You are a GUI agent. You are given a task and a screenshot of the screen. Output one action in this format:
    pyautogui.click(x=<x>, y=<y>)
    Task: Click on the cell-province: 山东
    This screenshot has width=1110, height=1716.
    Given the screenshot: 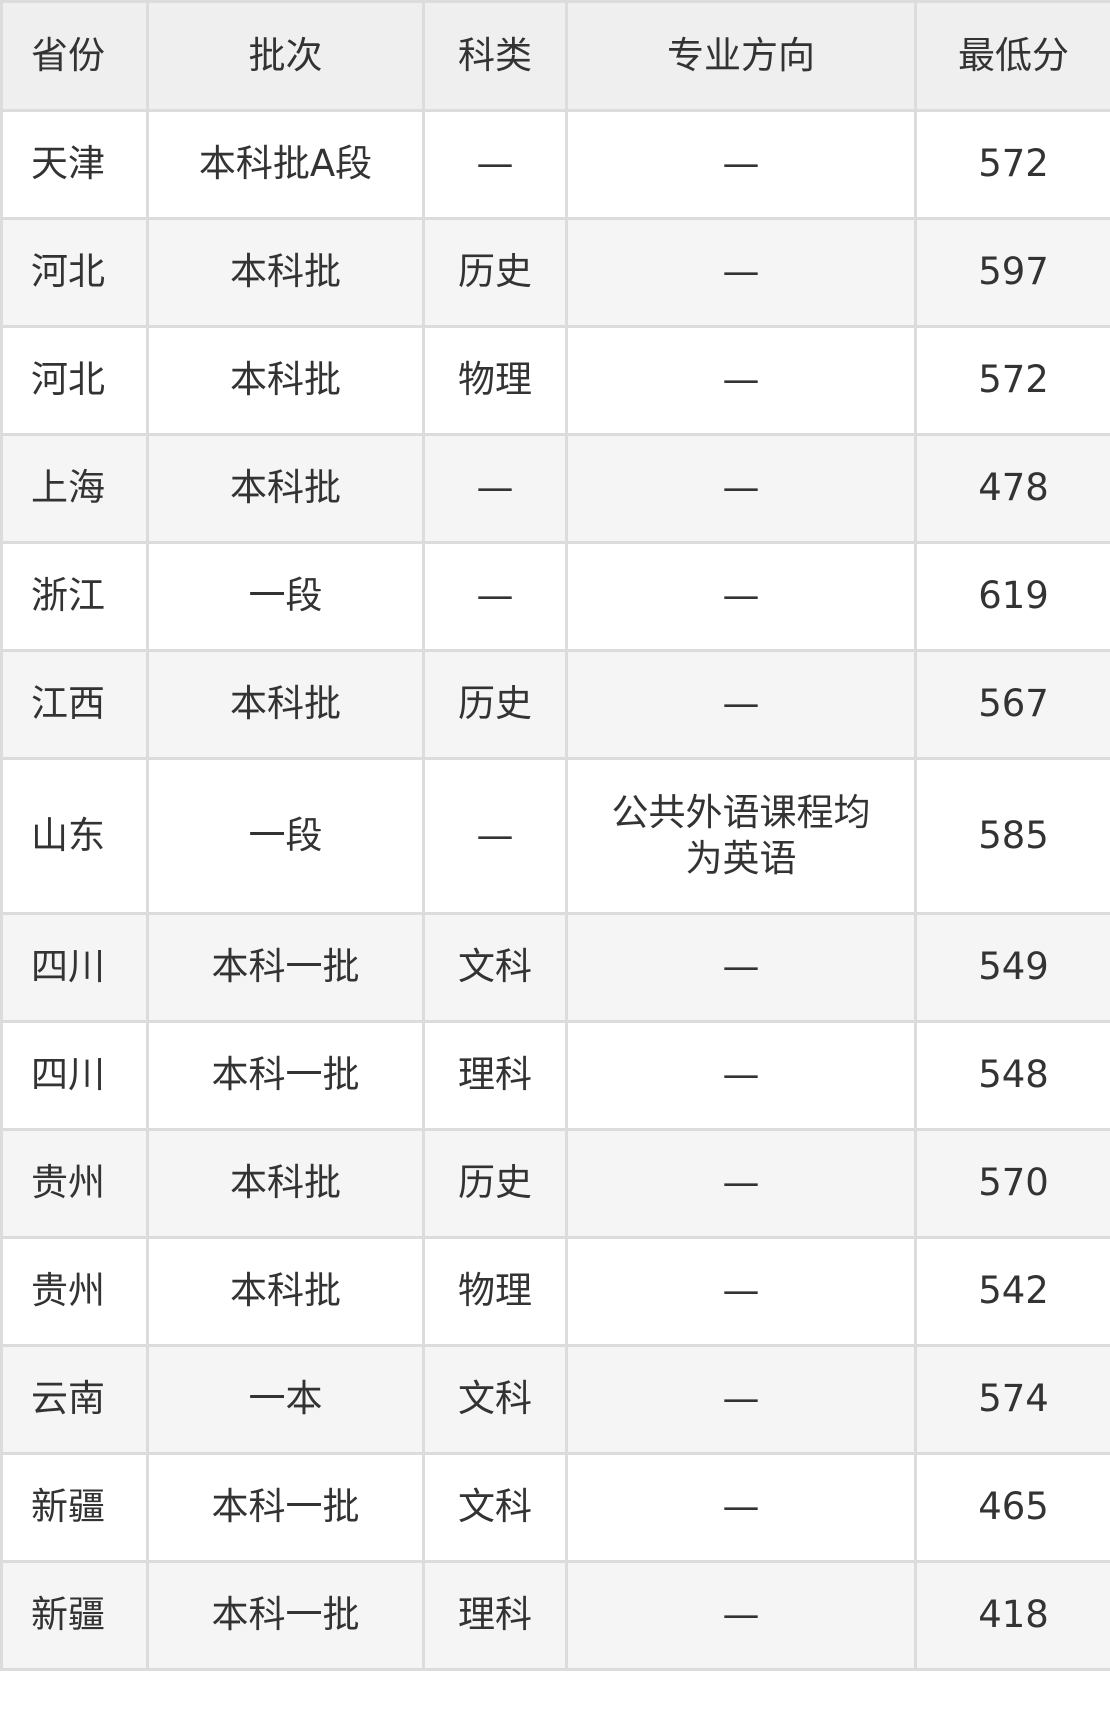 What is the action you would take?
    pyautogui.click(x=74, y=836)
    